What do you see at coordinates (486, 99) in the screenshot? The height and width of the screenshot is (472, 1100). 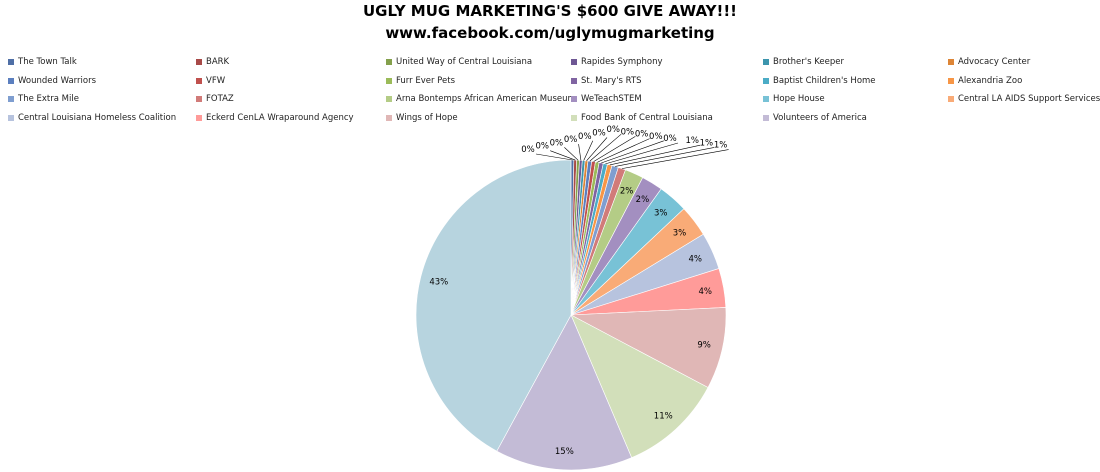 I see `legend-label: Arna Bontemps African American Museum` at bounding box center [486, 99].